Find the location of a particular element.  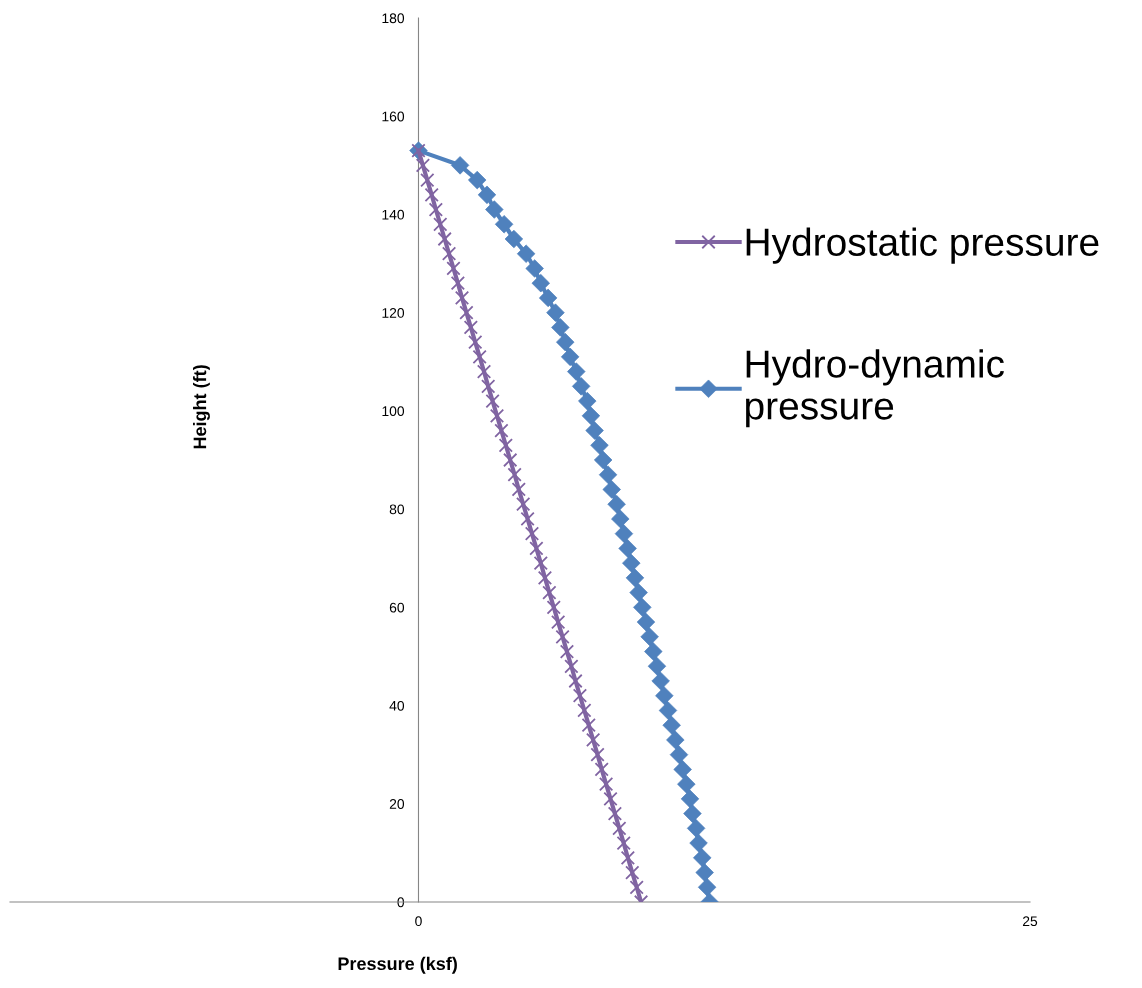

y-tick-label: 80 is located at coordinates (397, 509).